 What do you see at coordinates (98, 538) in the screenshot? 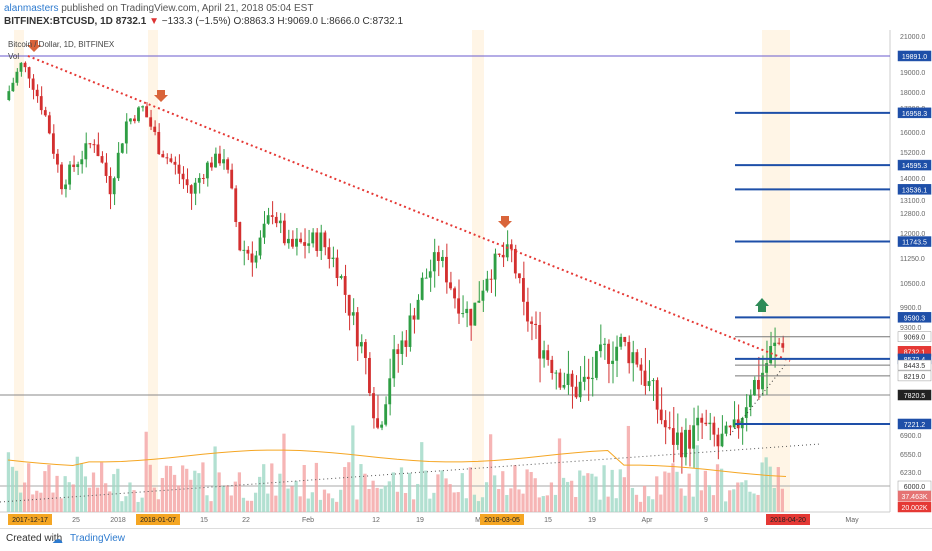
I see `tradingview-brand: TradingView` at bounding box center [98, 538].